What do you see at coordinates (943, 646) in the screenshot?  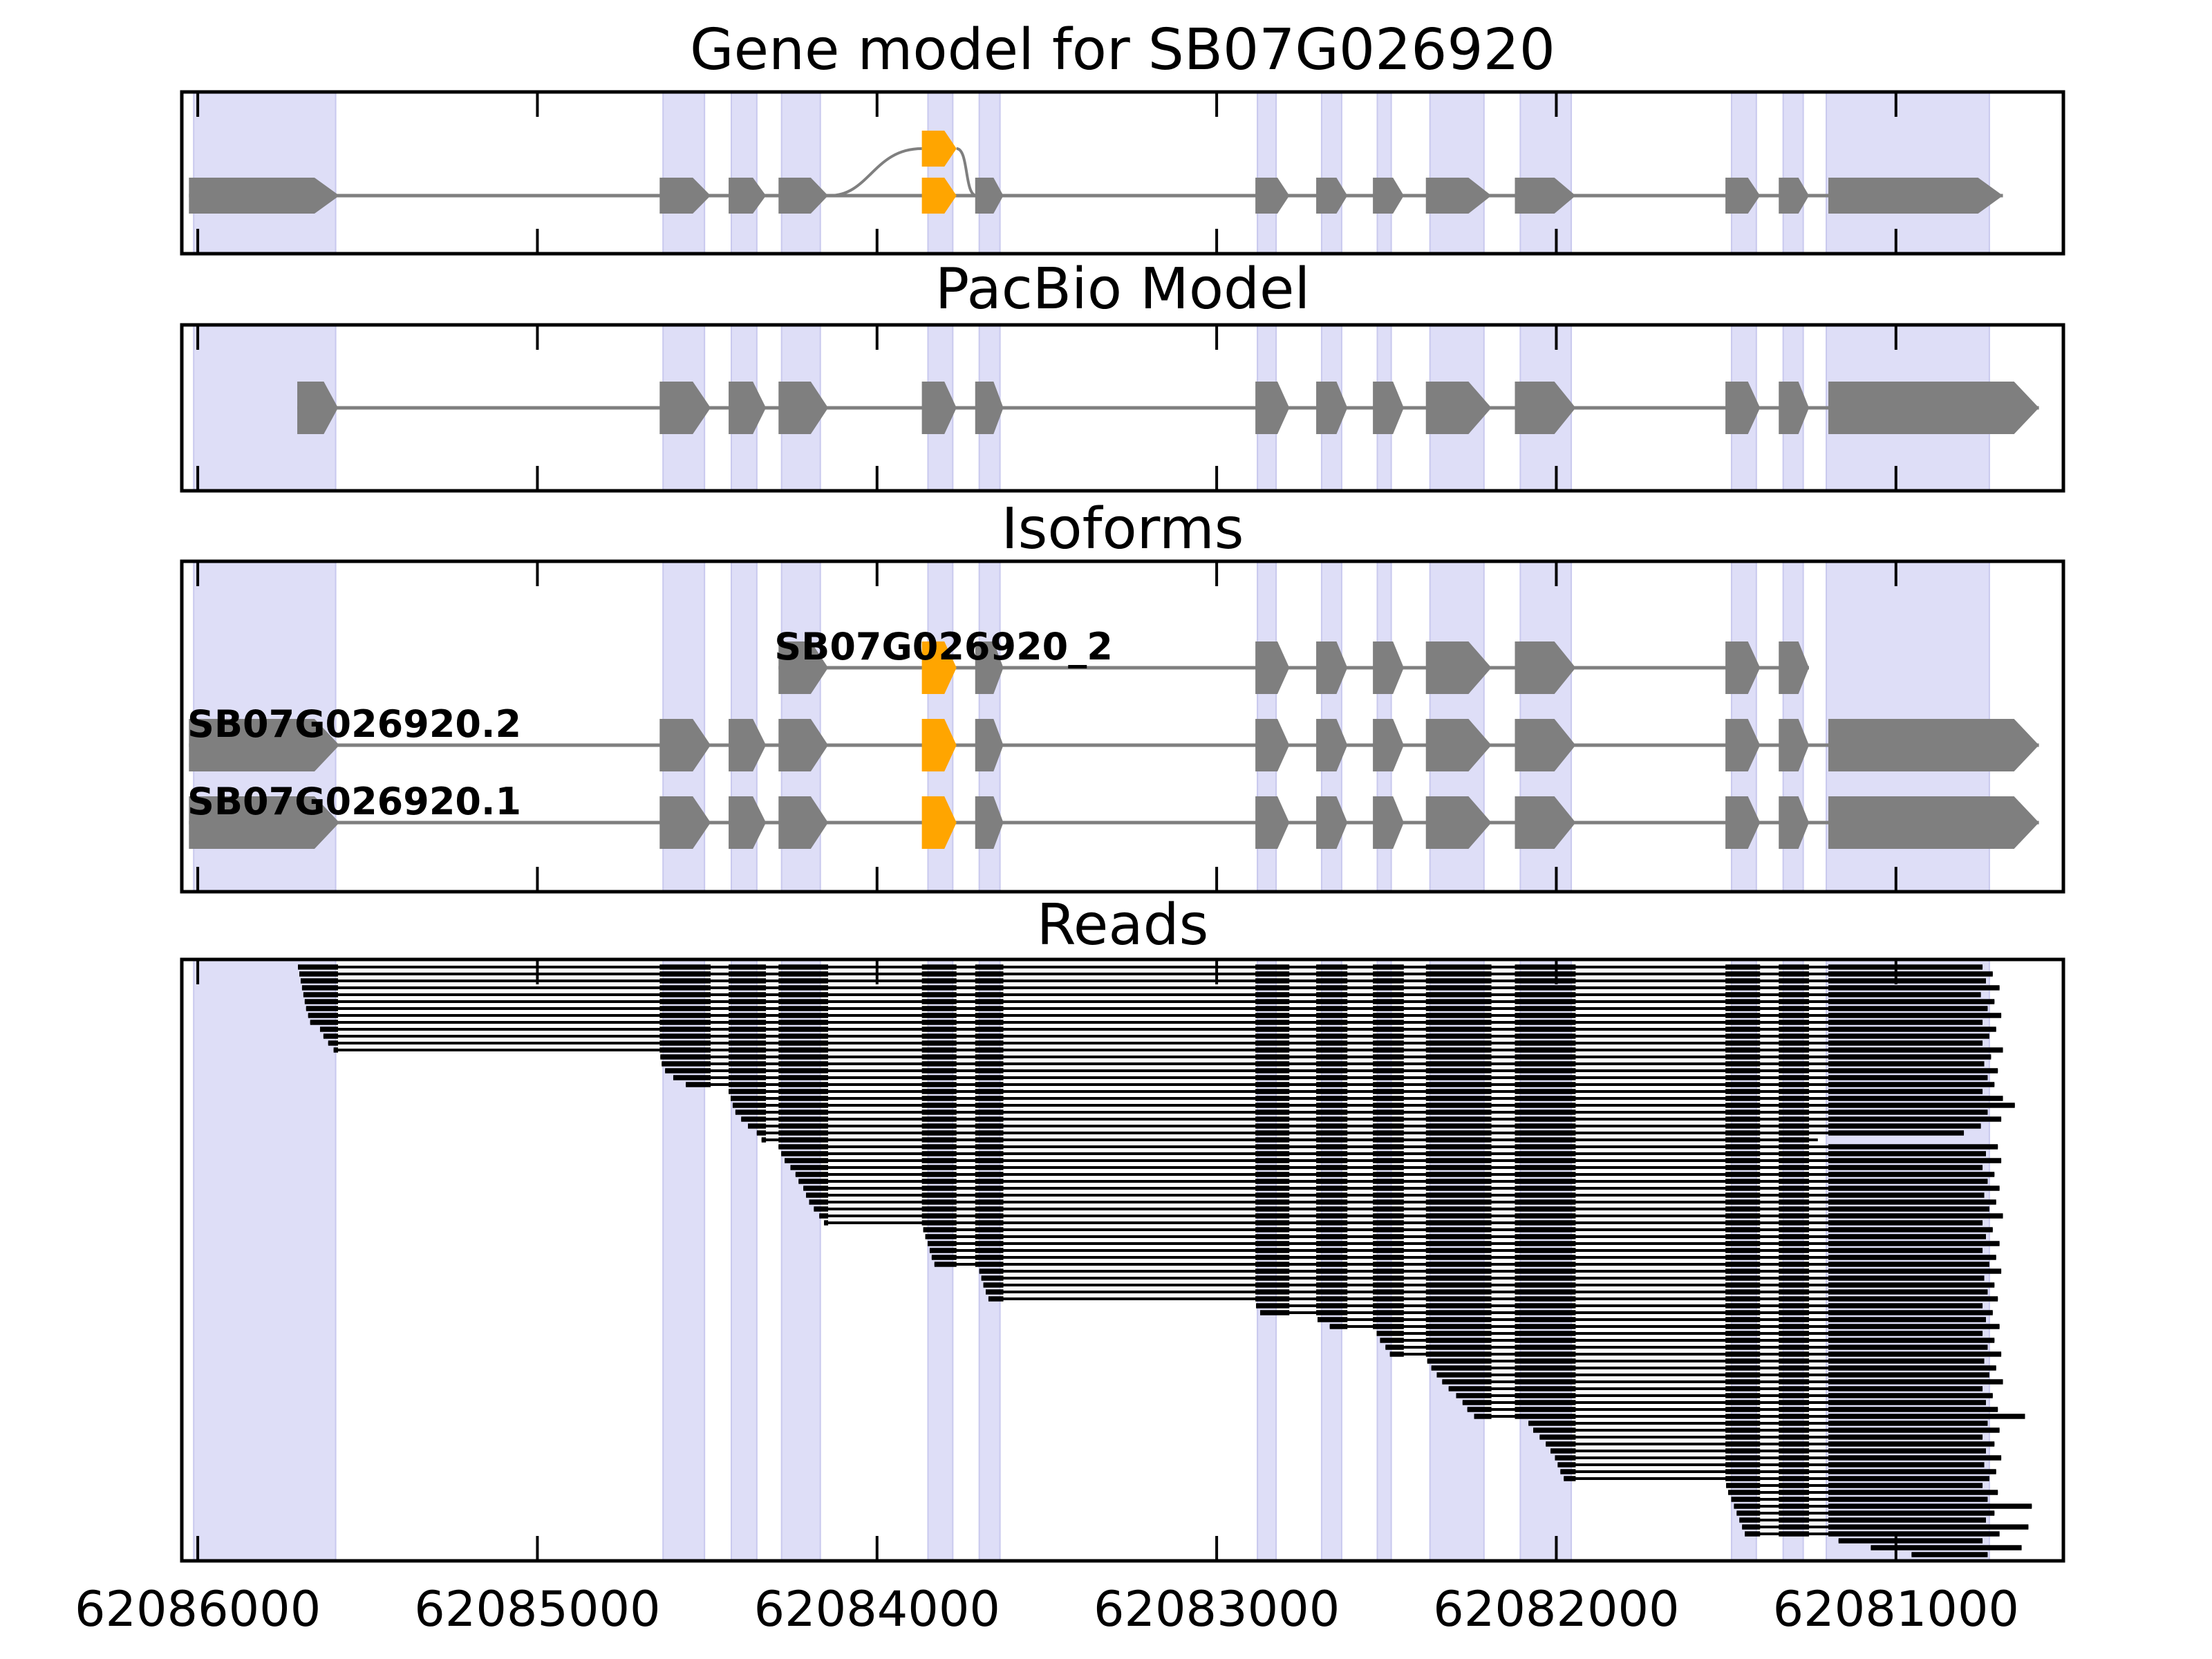 I see `isoform-label: SB07G026920_2` at bounding box center [943, 646].